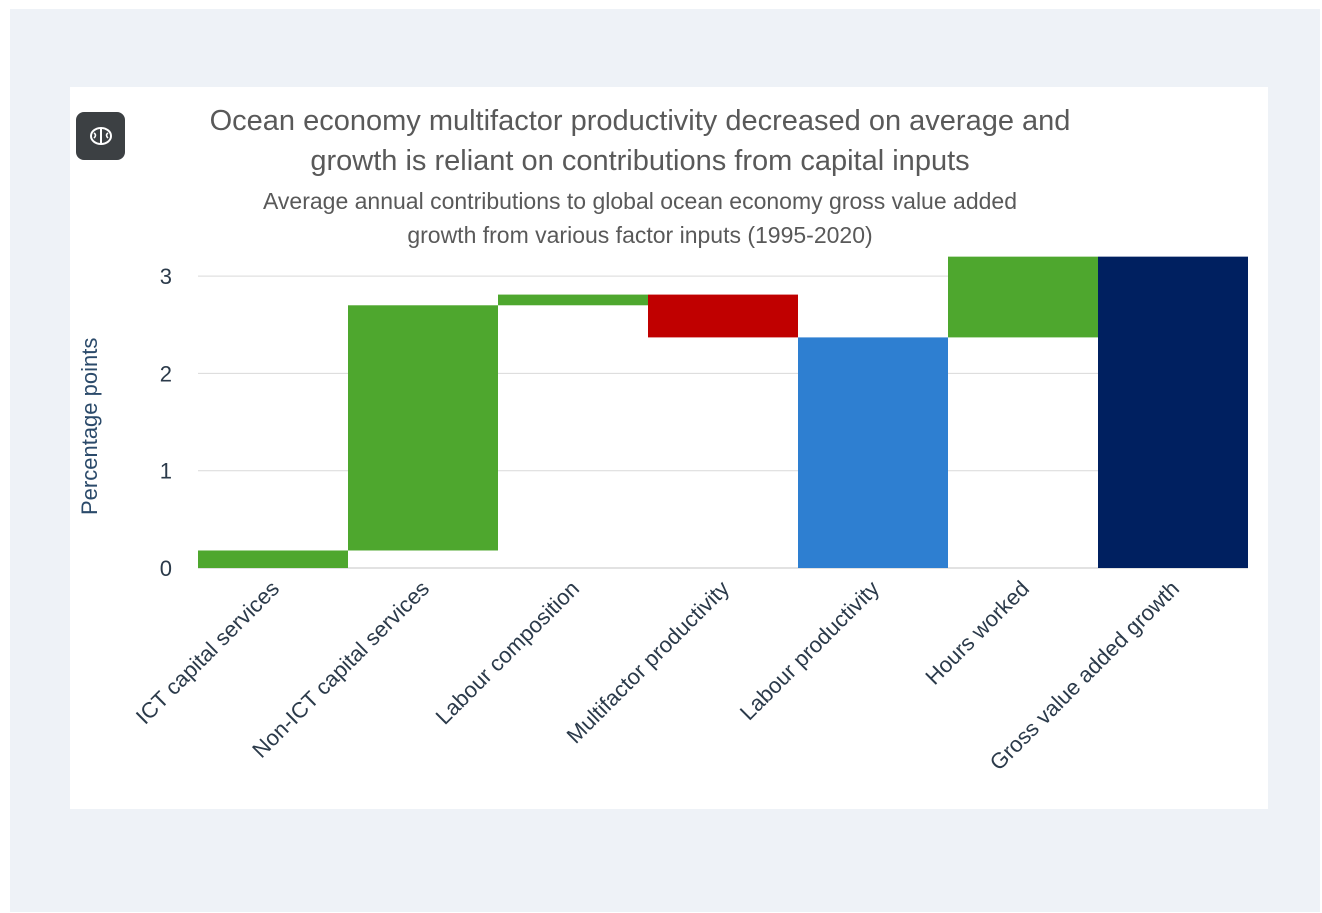 This screenshot has height=913, width=1322. What do you see at coordinates (1023, 297) in the screenshot?
I see `bar-hours-worked` at bounding box center [1023, 297].